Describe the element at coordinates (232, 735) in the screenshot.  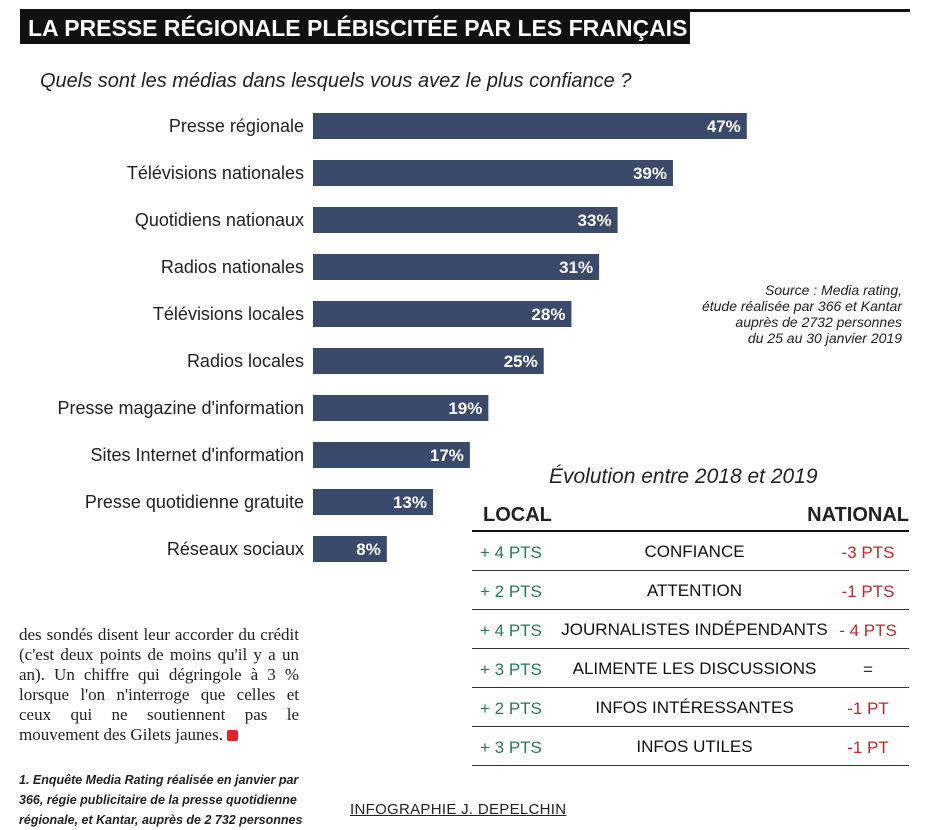
I see `end-mark-icon` at that location.